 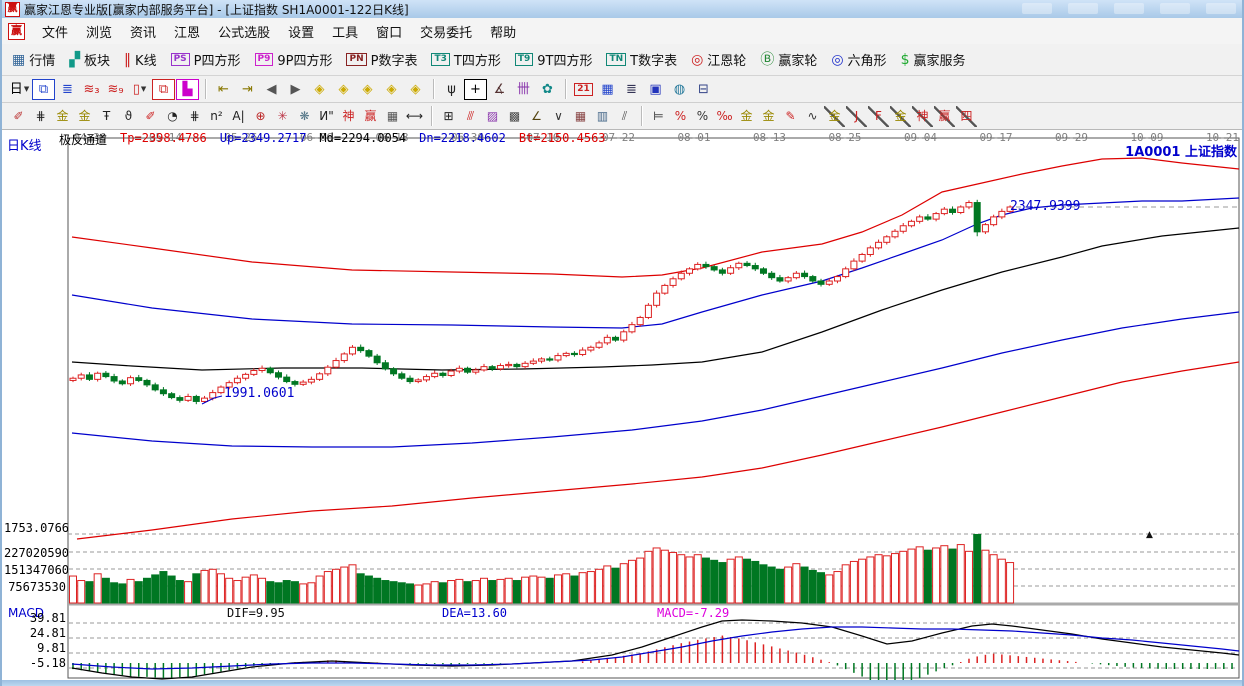 What do you see at coordinates (84, 115) in the screenshot?
I see `gold-gate-2-icon: 金` at bounding box center [84, 115].